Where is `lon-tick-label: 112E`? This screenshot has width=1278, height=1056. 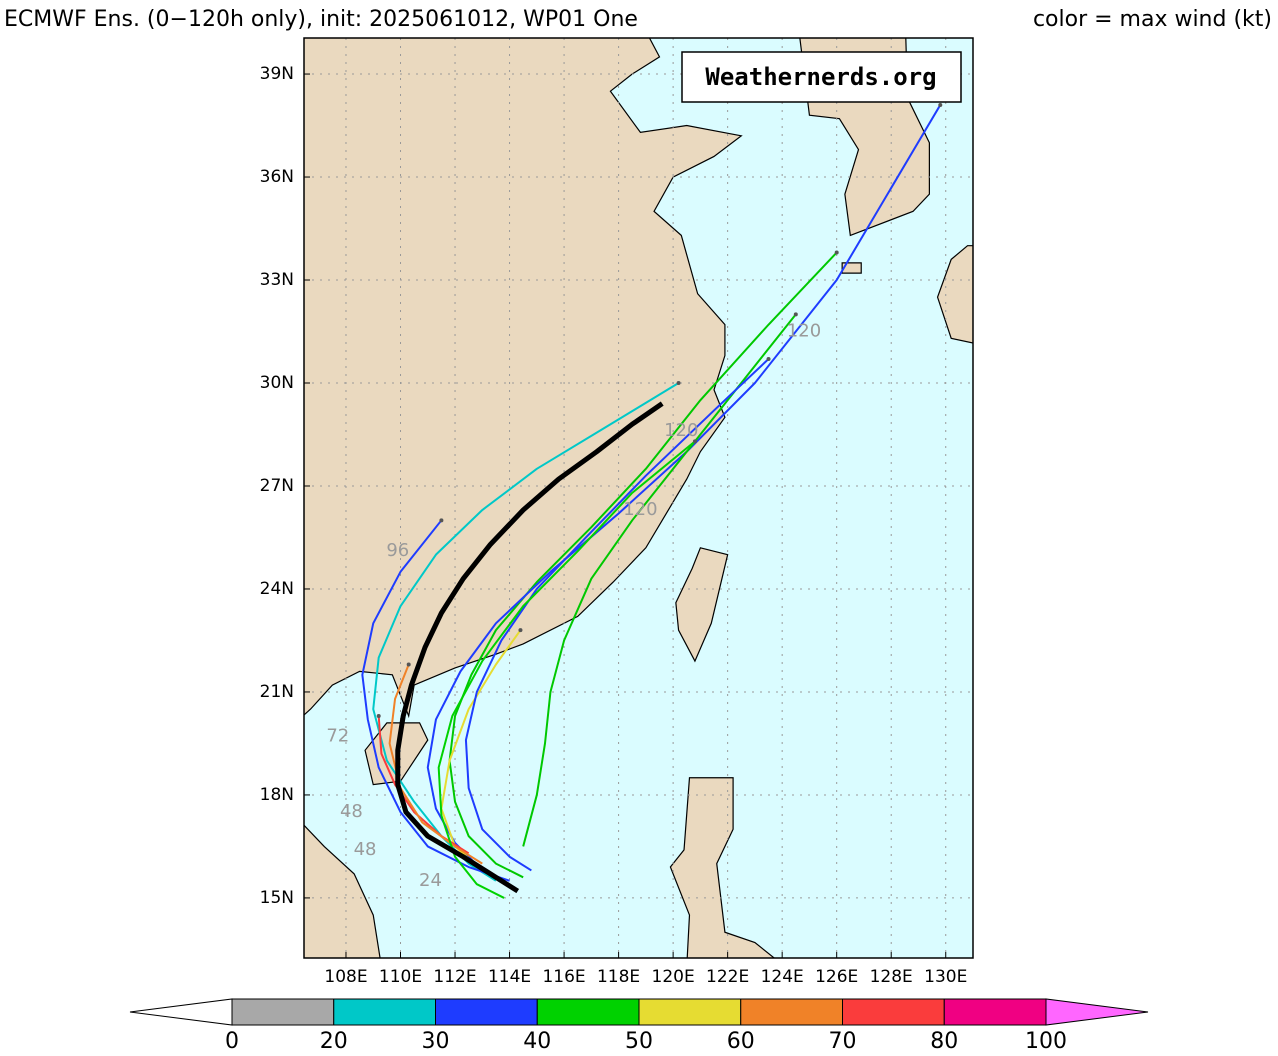
lon-tick-label: 112E is located at coordinates (454, 977).